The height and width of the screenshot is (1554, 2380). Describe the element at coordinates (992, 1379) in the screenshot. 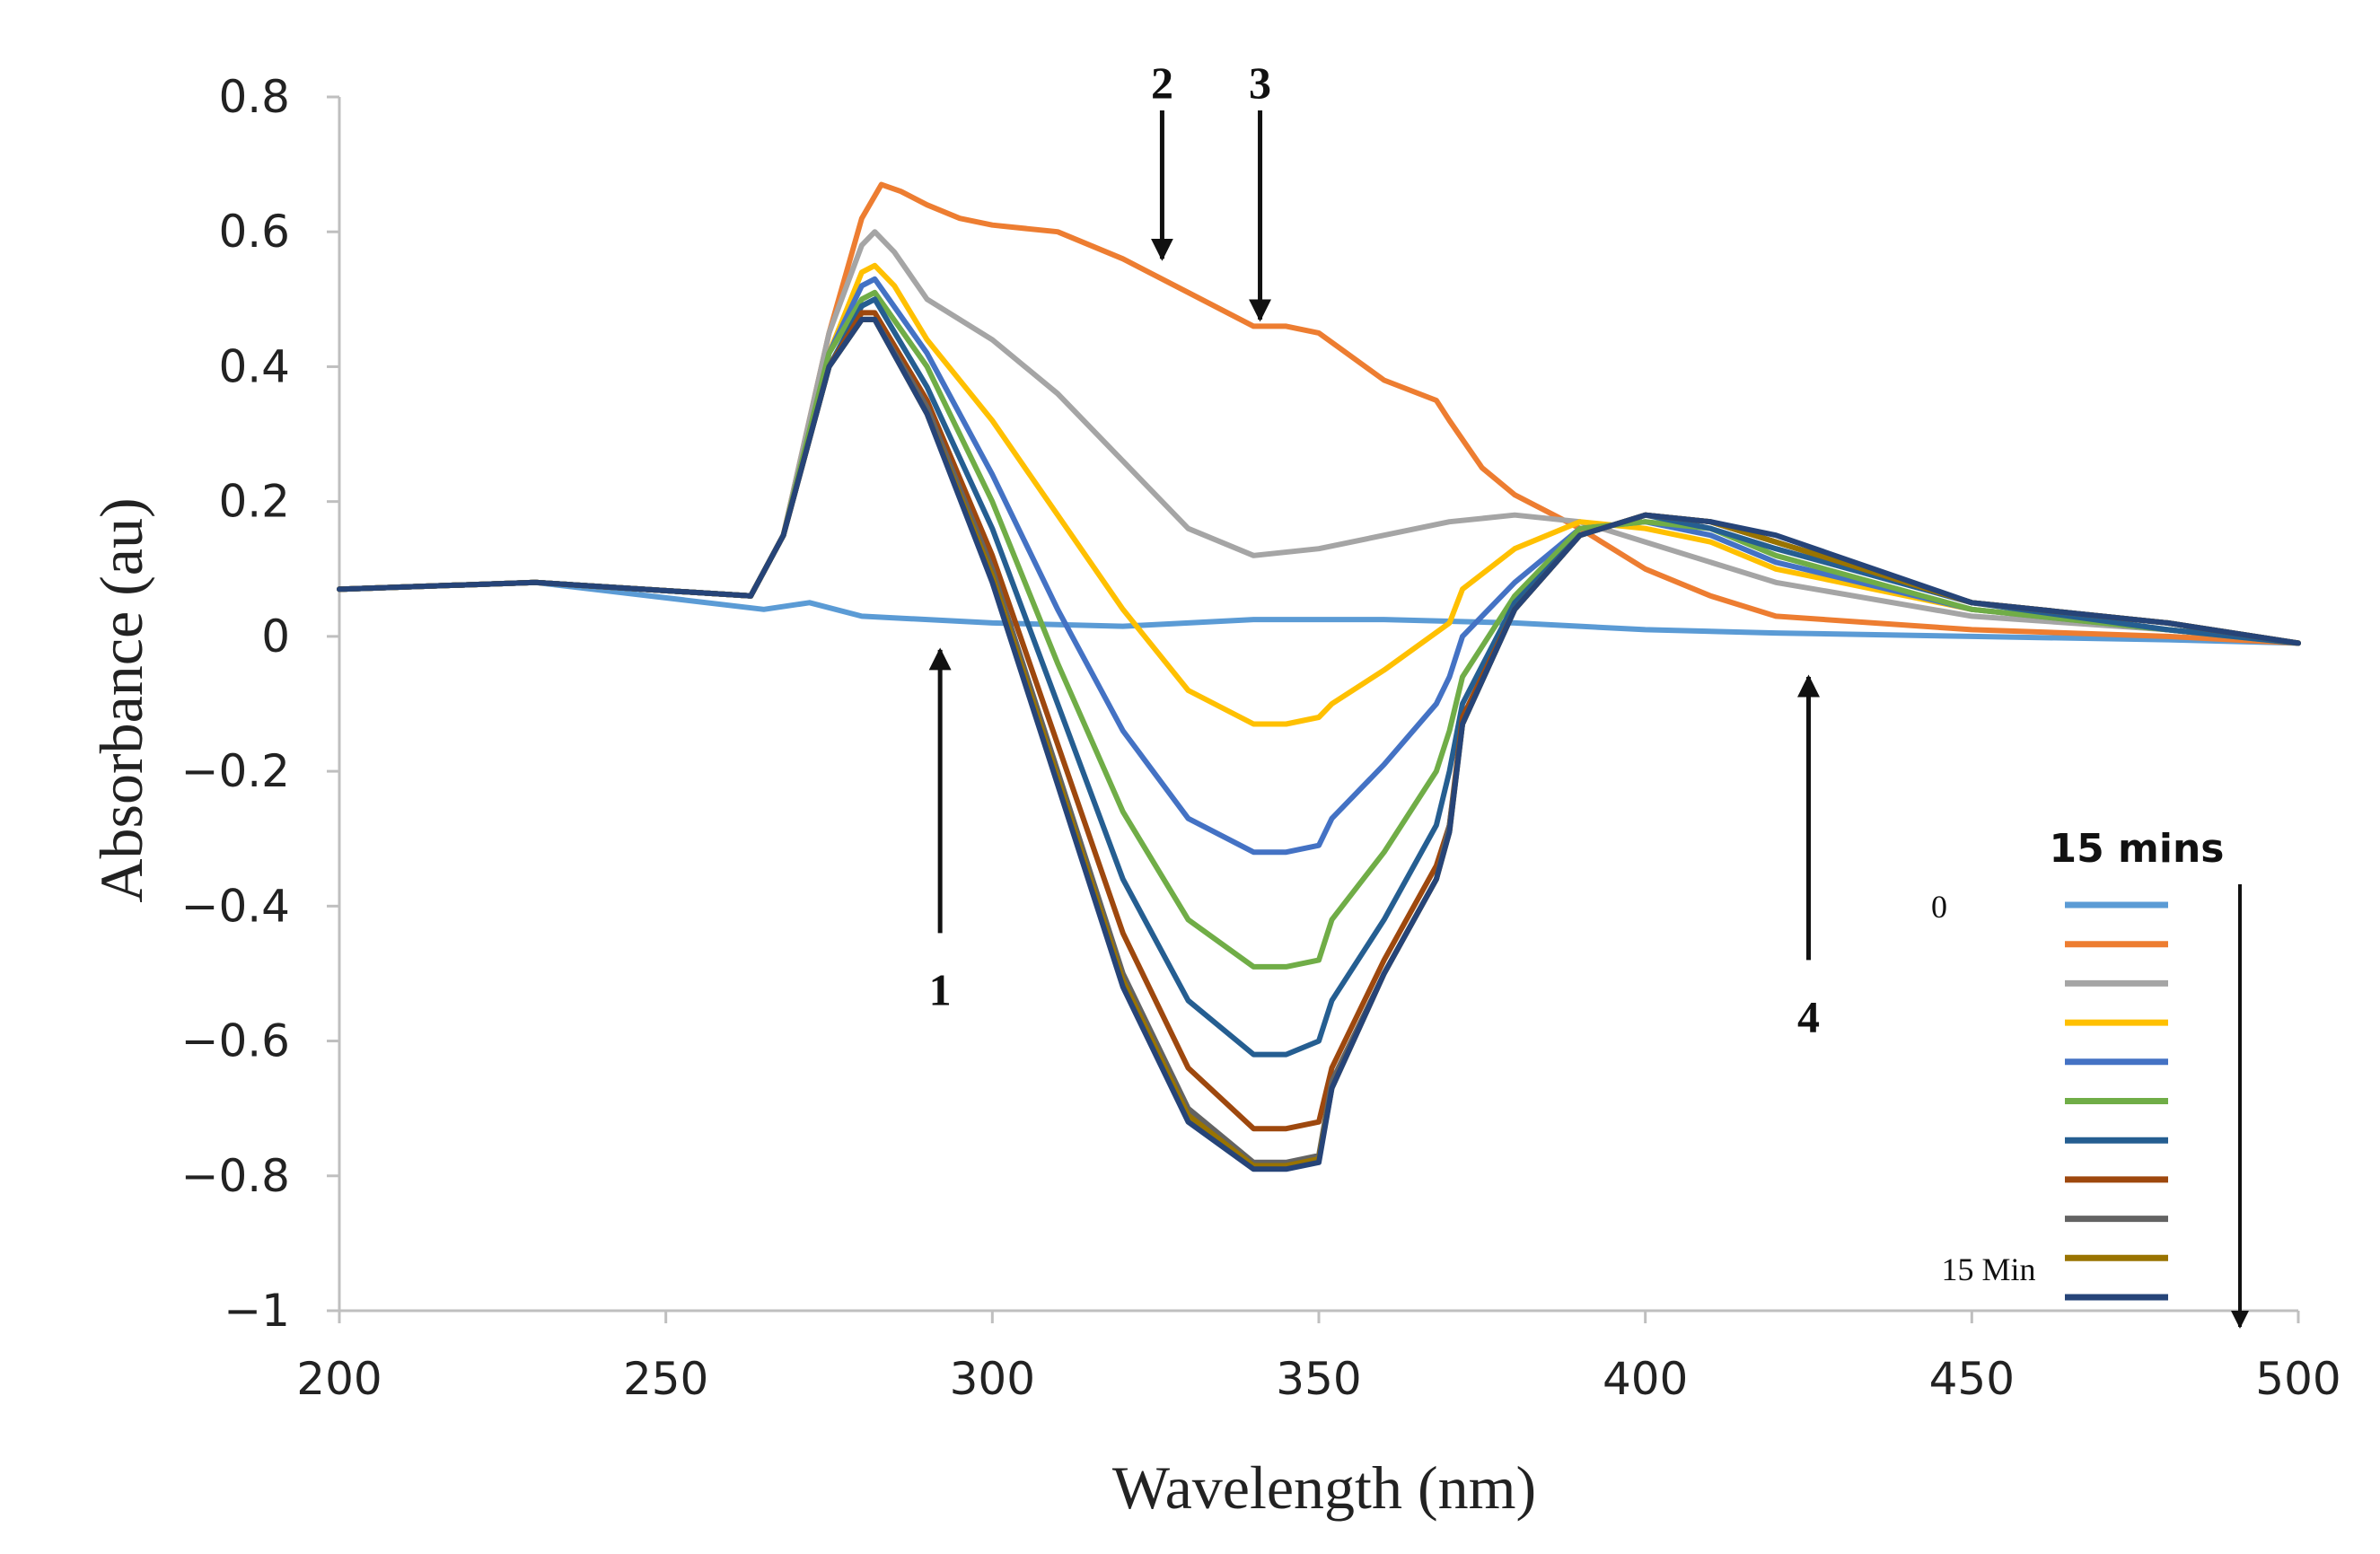

I see `x-tick-label: 300` at that location.